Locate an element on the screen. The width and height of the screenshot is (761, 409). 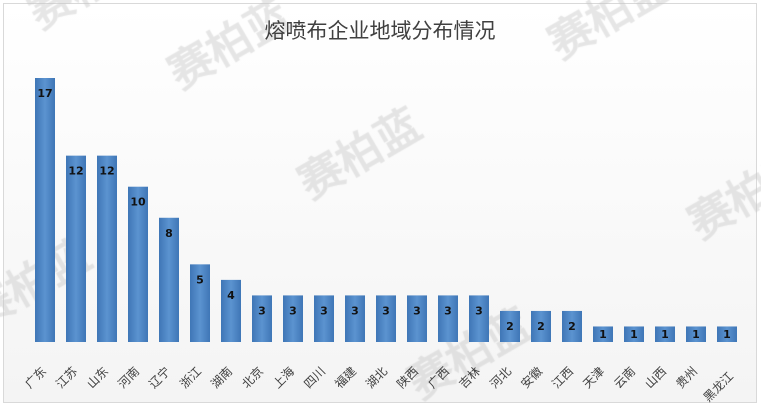
bar-吉林 is located at coordinates (479, 318).